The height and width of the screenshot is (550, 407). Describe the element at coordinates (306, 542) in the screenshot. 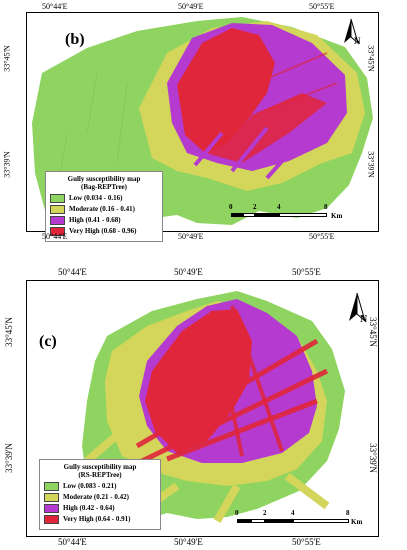

I see `bottom-coord-c-3: 50°55'E` at that location.